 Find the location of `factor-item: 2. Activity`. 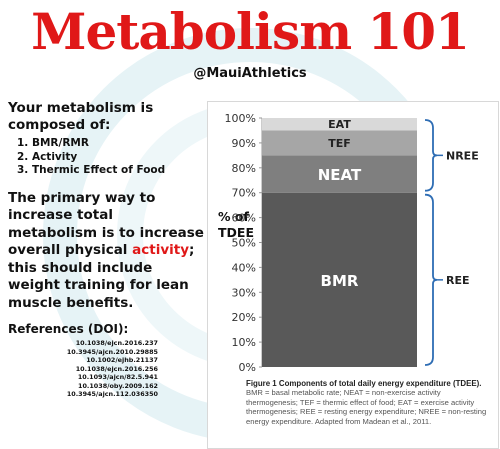

factor-item: 2. Activity is located at coordinates (47, 156).